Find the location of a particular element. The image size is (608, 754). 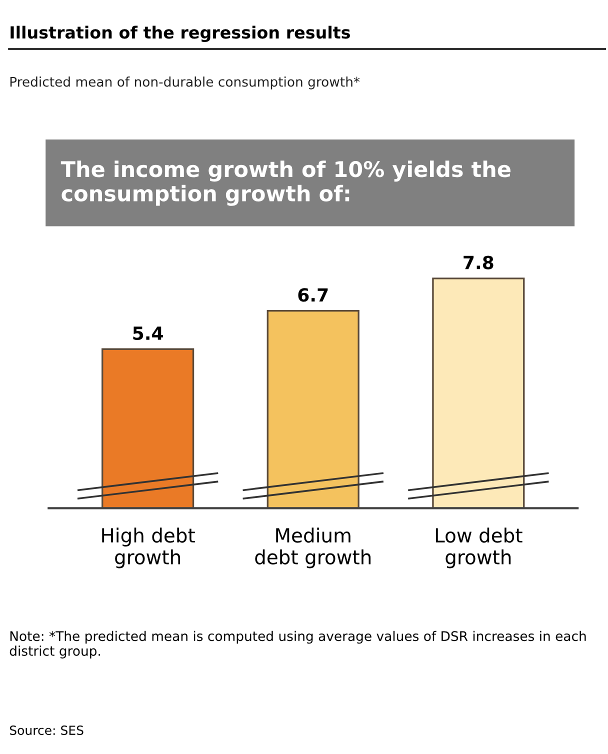

chart-title: Illustration of the regression results is located at coordinates (180, 34).